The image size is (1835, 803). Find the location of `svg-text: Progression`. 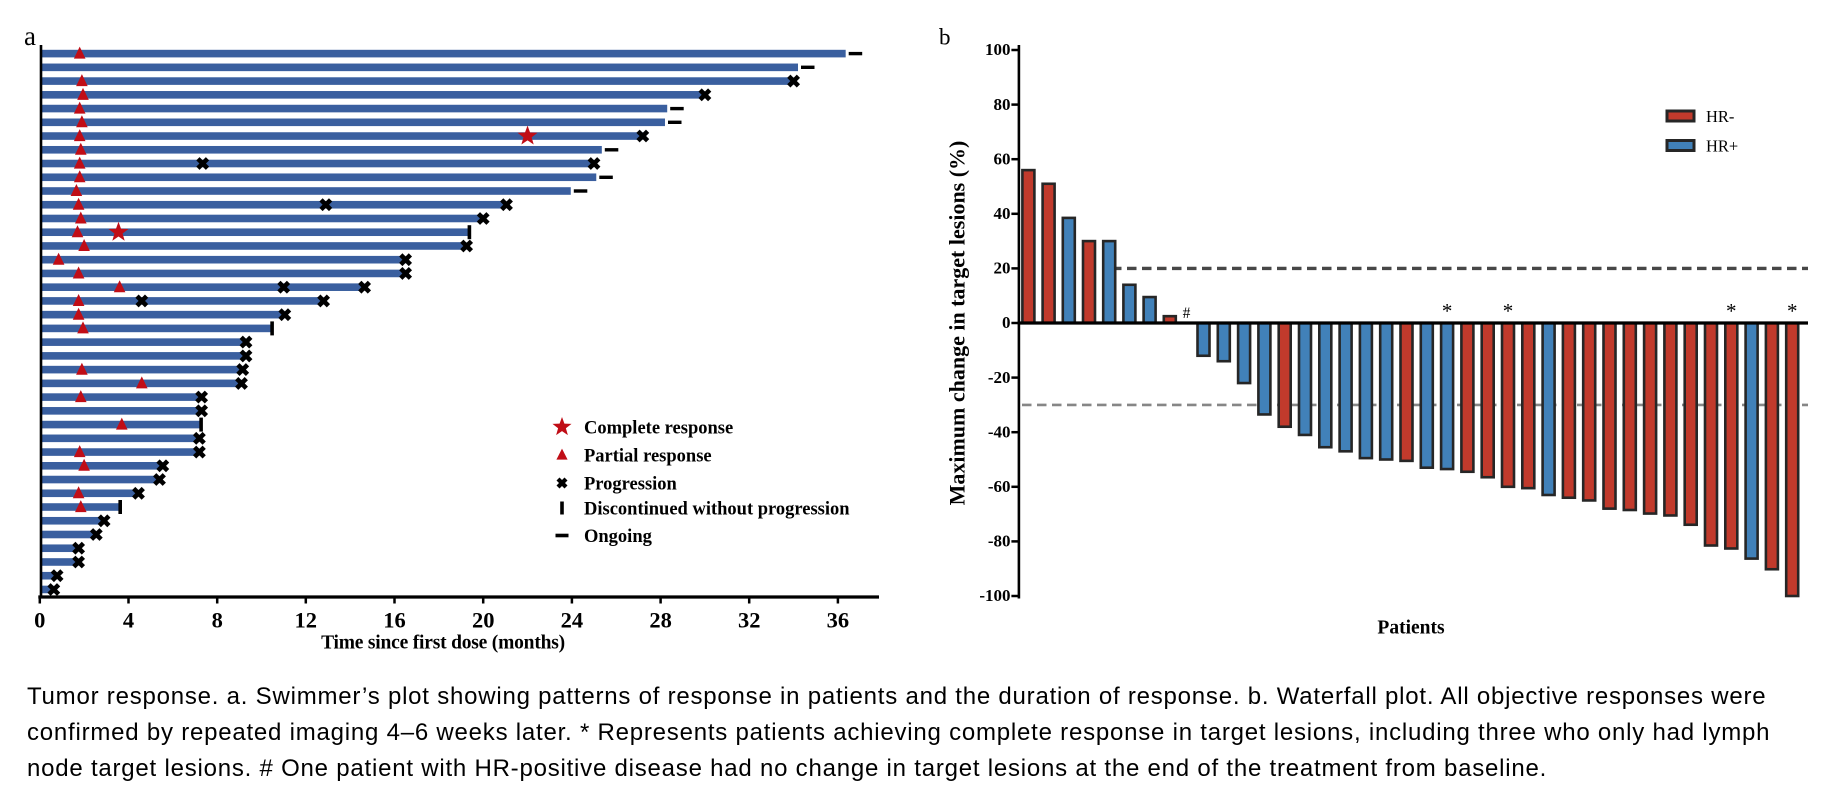

svg-text: Progression is located at coordinates (631, 485).